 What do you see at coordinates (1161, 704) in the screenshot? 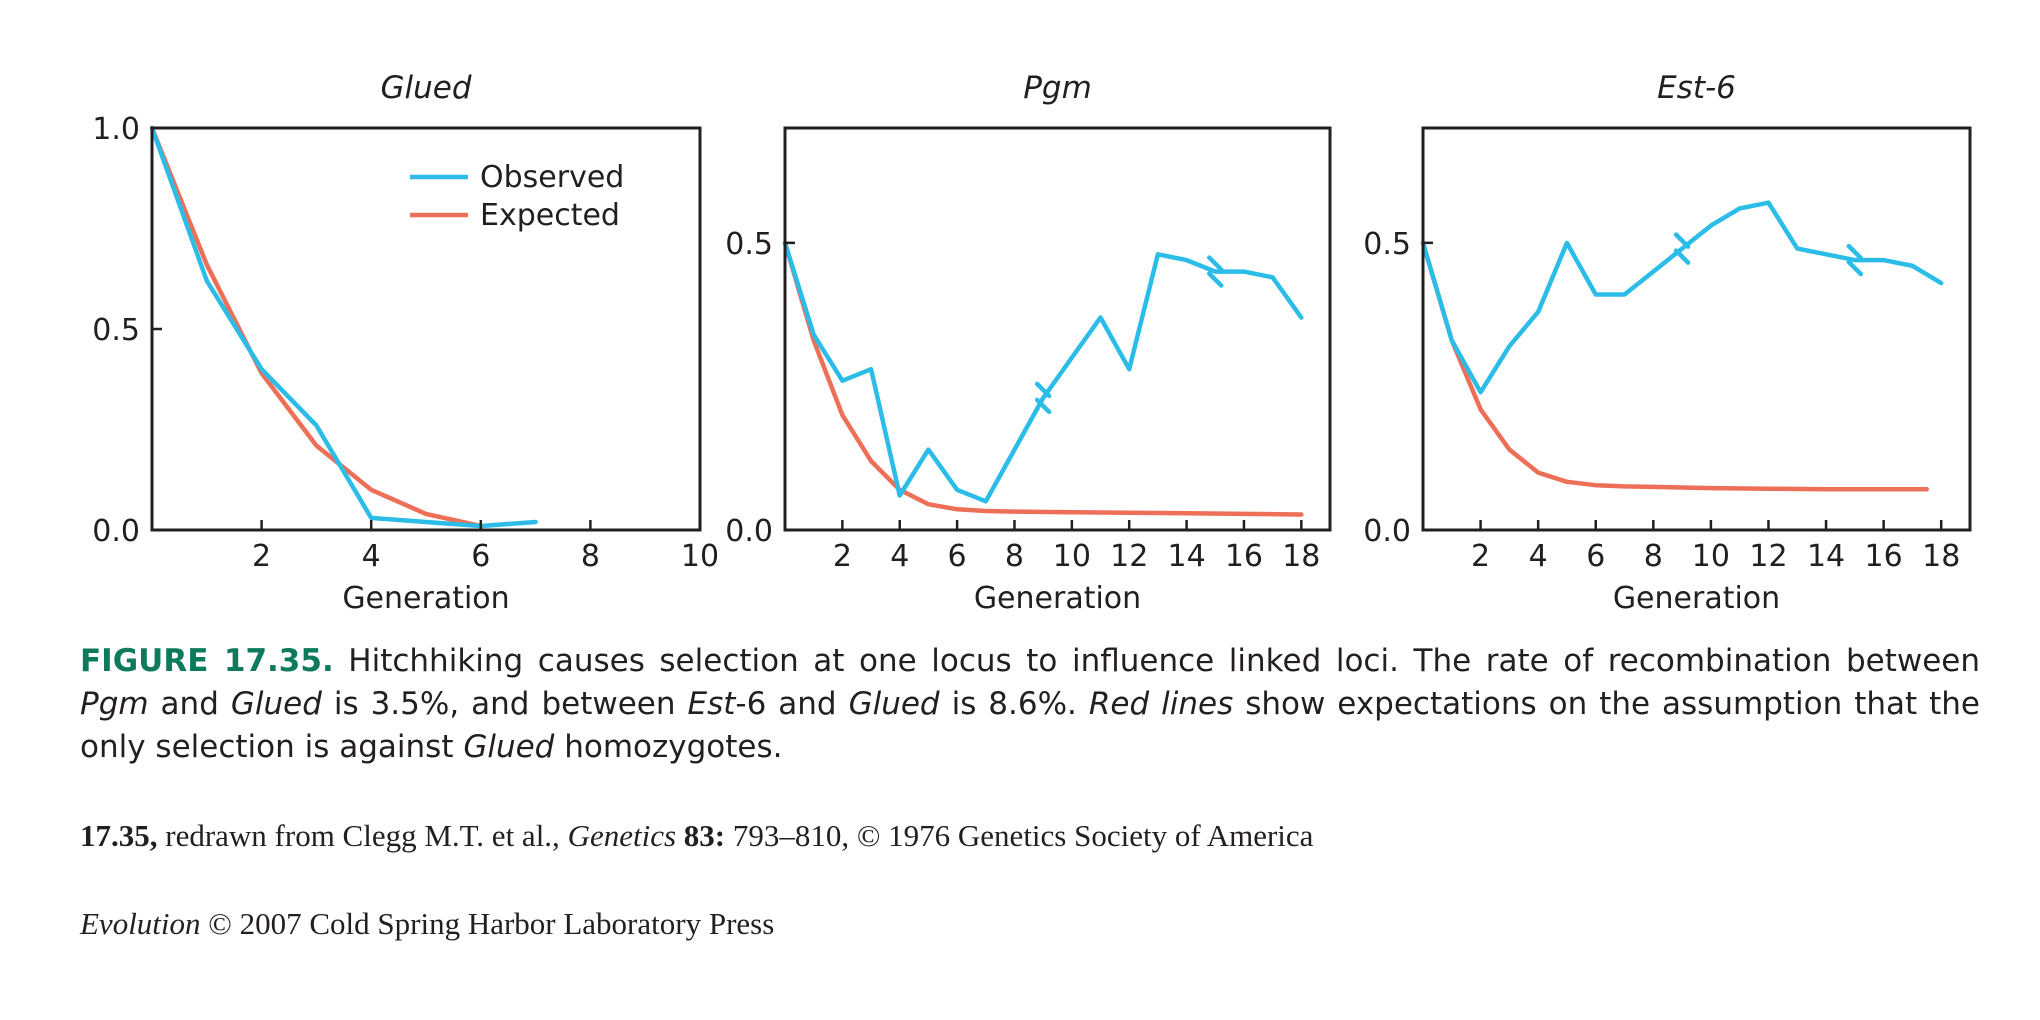
I see `caption-red-lines: Red lines` at bounding box center [1161, 704].